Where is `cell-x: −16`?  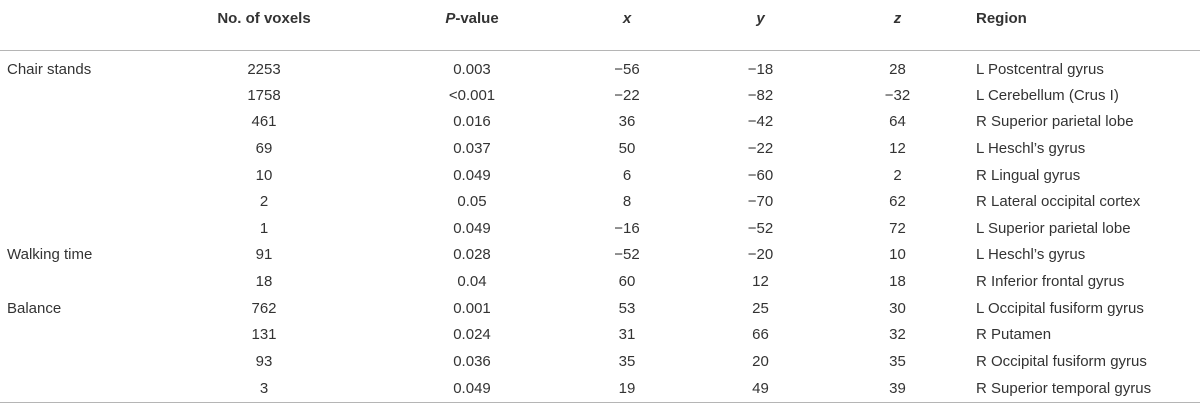
cell-x: −16 is located at coordinates (627, 228).